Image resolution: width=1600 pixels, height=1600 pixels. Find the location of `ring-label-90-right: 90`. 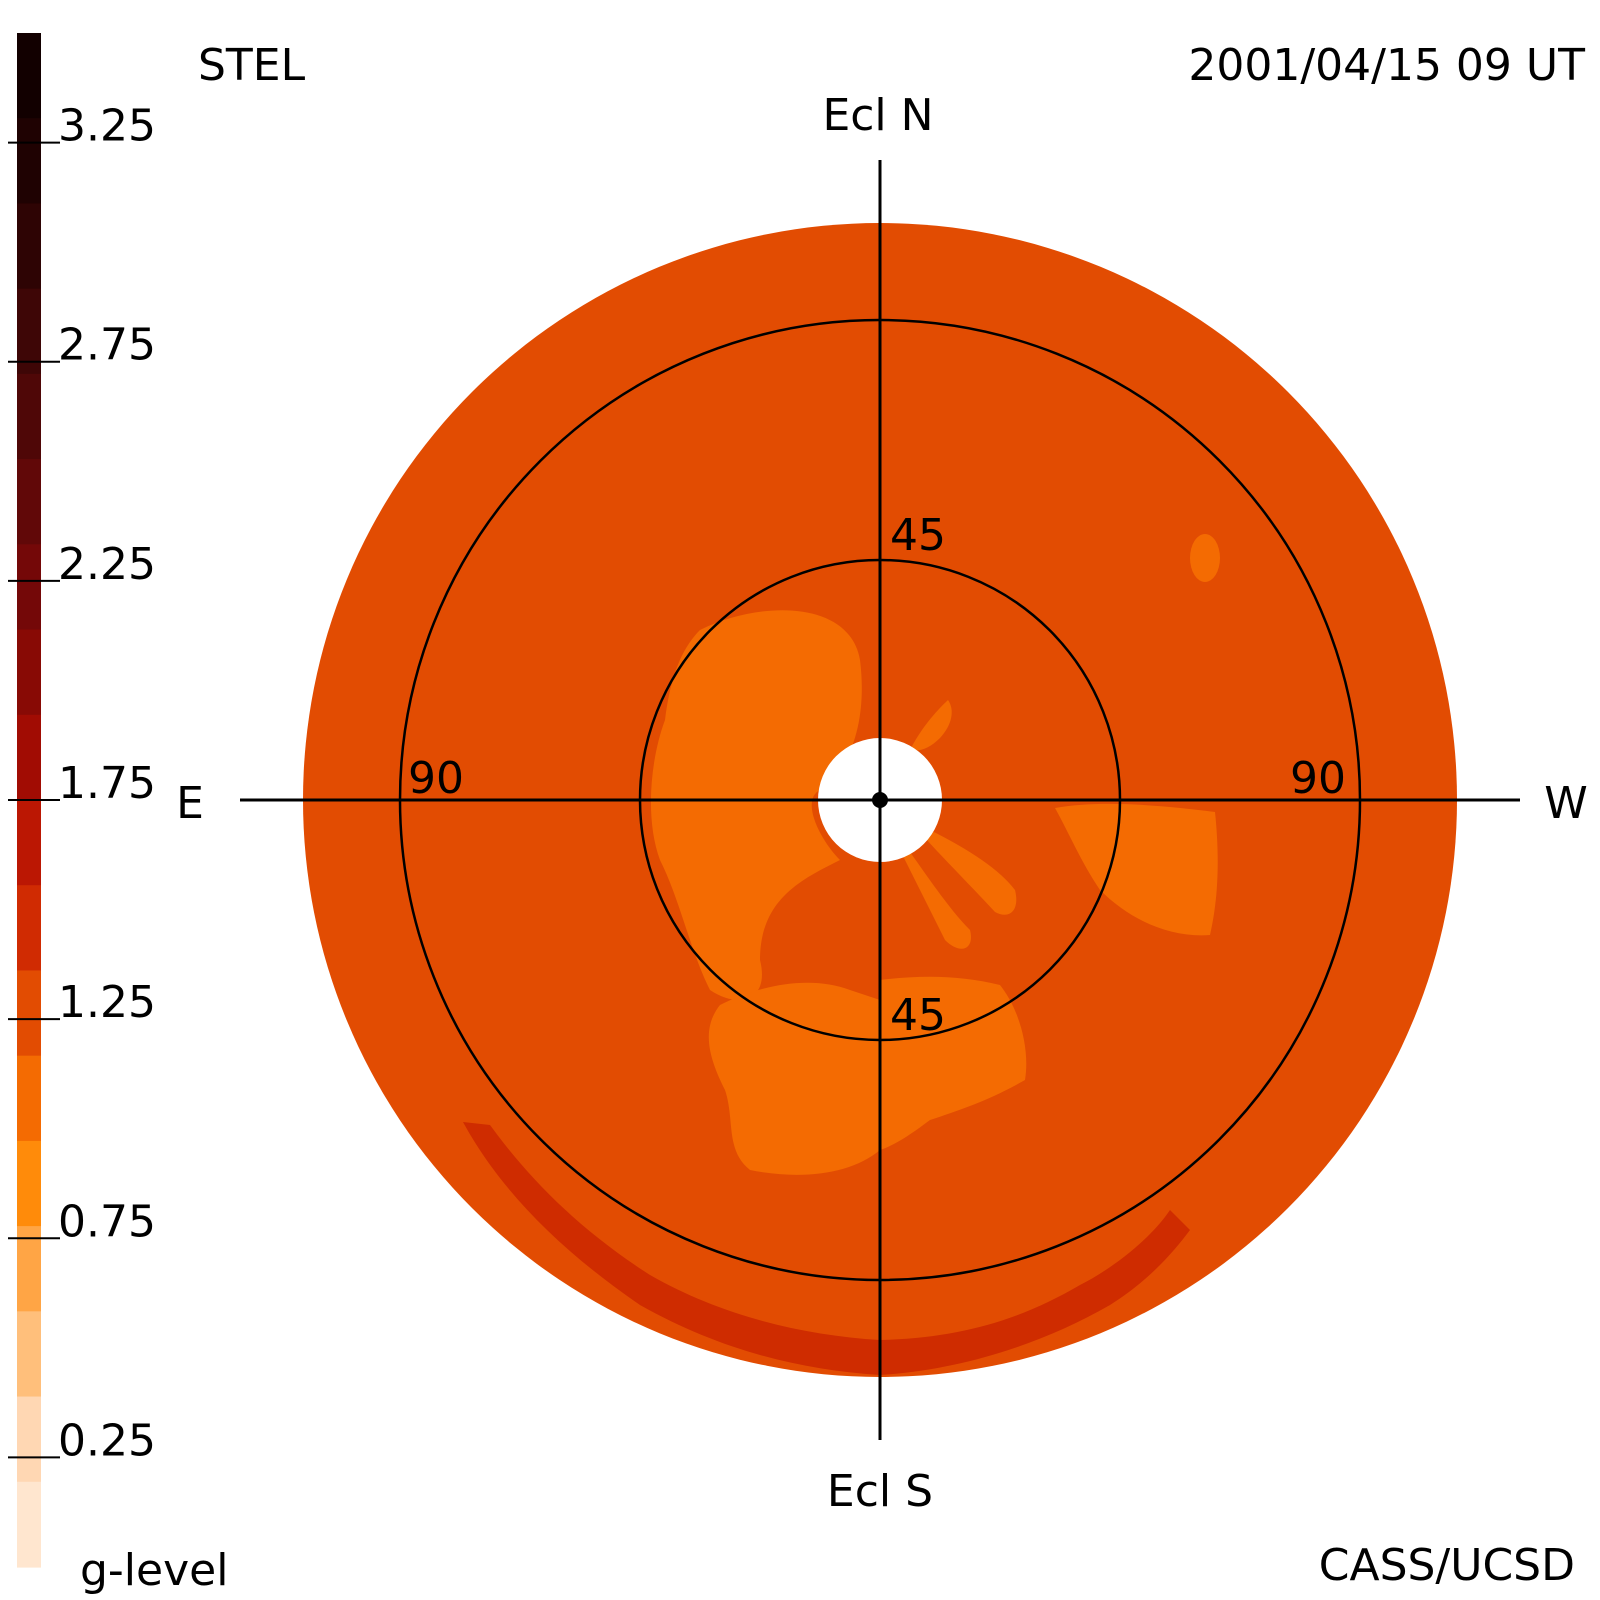

ring-label-90-right: 90 is located at coordinates (1318, 778).